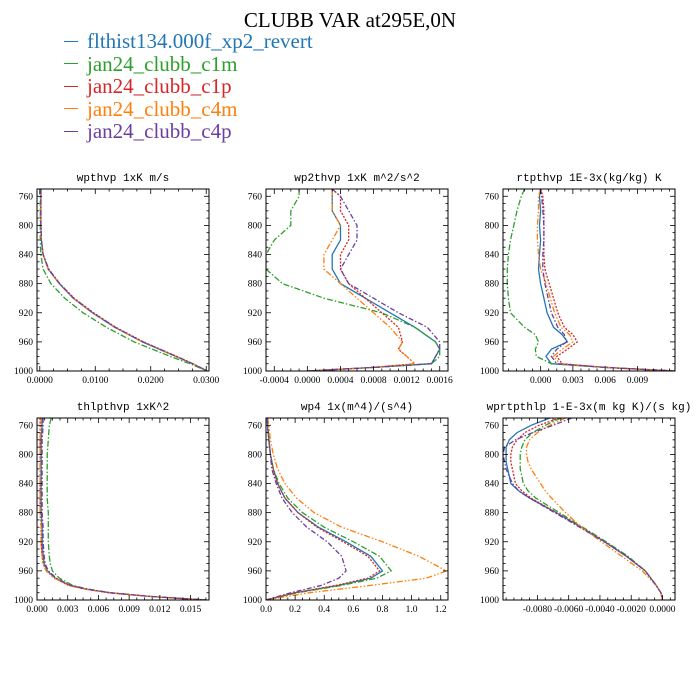 The height and width of the screenshot is (700, 700). I want to click on panel-title: wpthvp 1xK m/s, so click(123, 179).